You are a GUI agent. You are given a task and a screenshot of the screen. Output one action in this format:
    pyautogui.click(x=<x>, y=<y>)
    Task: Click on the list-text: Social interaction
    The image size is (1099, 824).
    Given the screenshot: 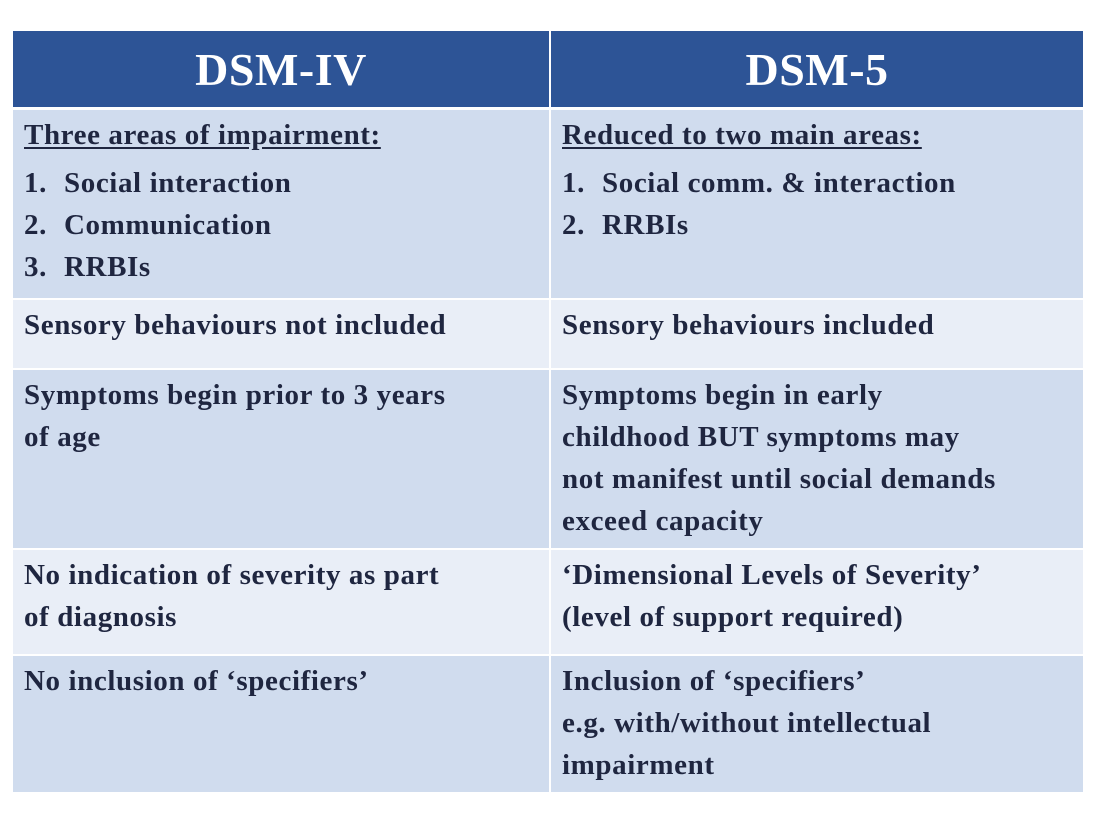 What is the action you would take?
    pyautogui.click(x=178, y=183)
    